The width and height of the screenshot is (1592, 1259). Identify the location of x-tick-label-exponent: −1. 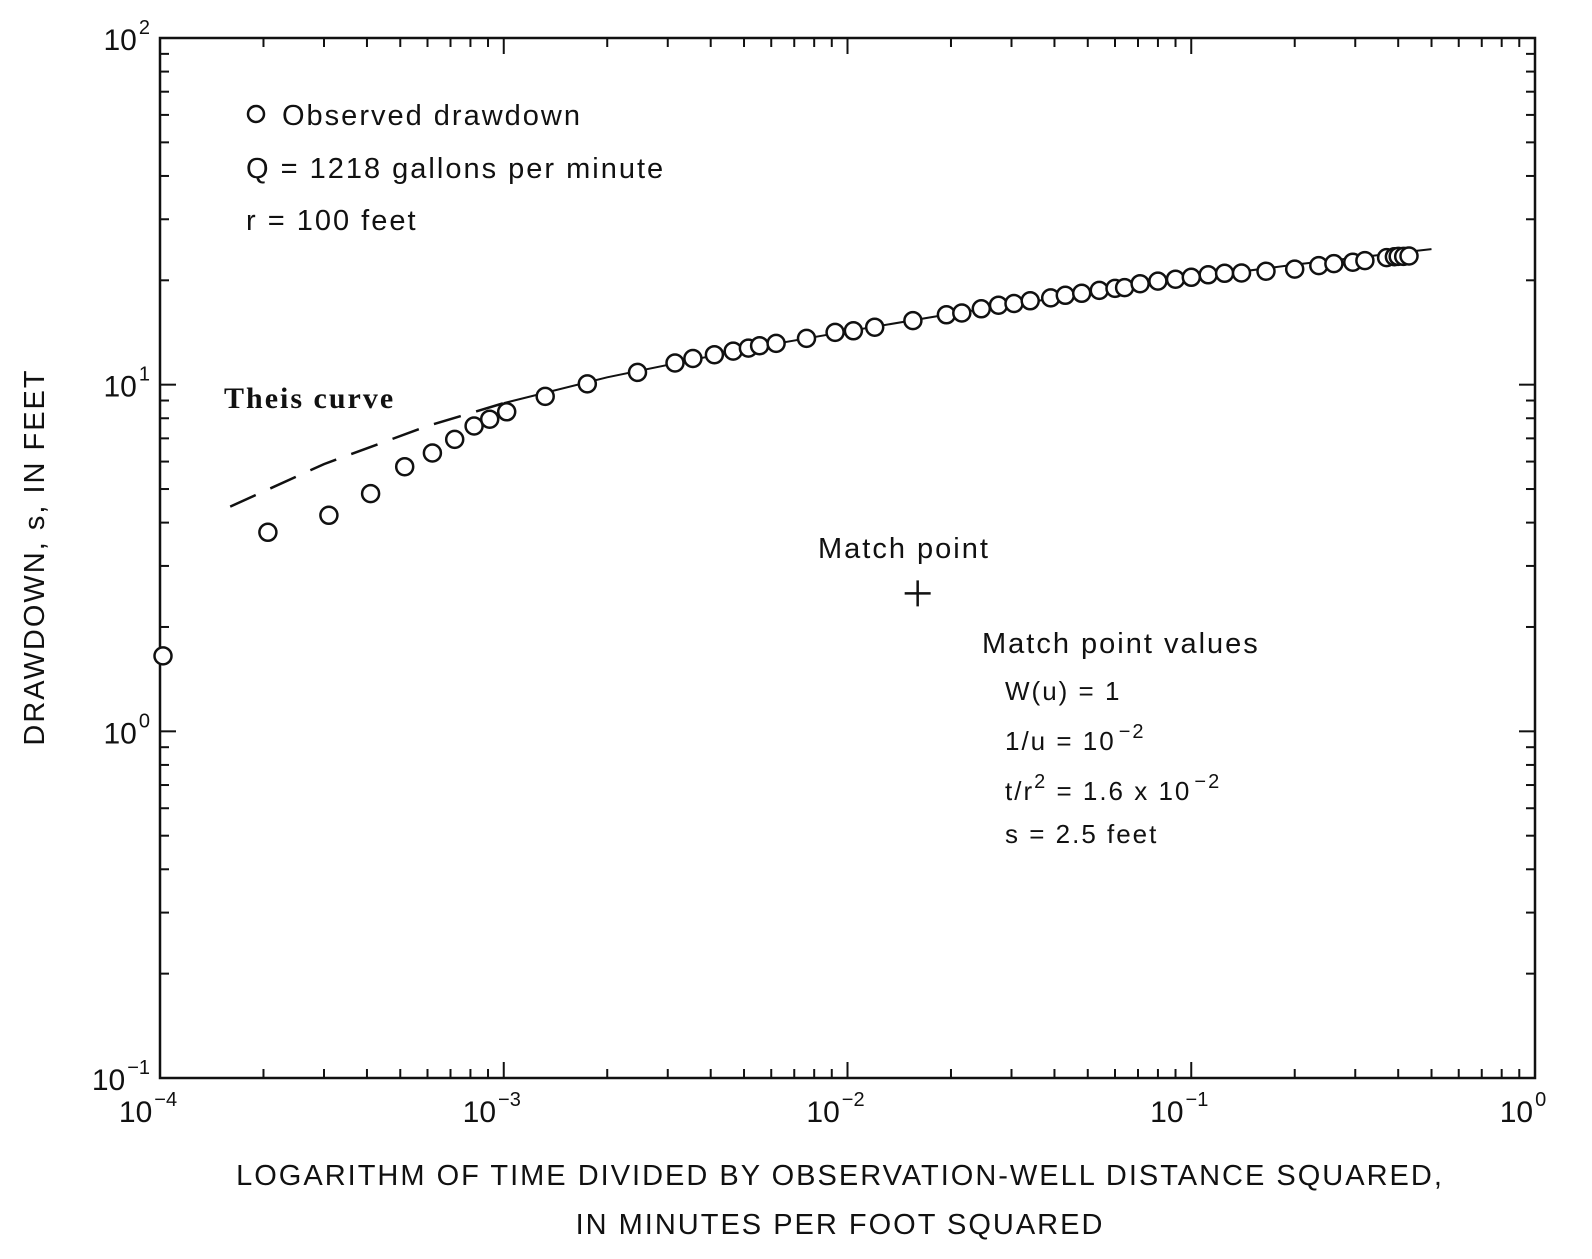
(1197, 1100).